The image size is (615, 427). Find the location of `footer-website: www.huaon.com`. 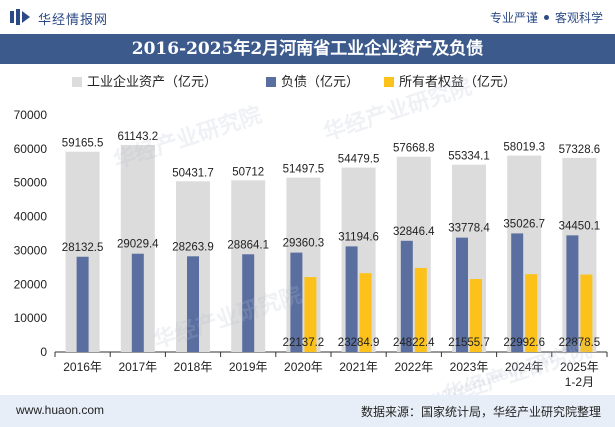

footer-website: www.huaon.com is located at coordinates (60, 410).